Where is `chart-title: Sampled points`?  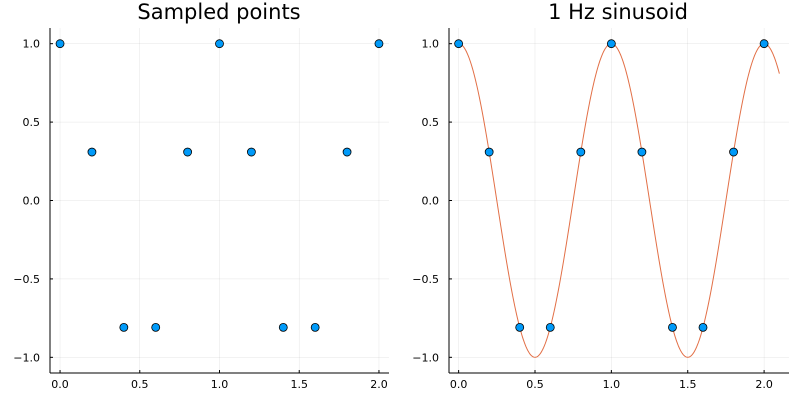 chart-title: Sampled points is located at coordinates (218, 12).